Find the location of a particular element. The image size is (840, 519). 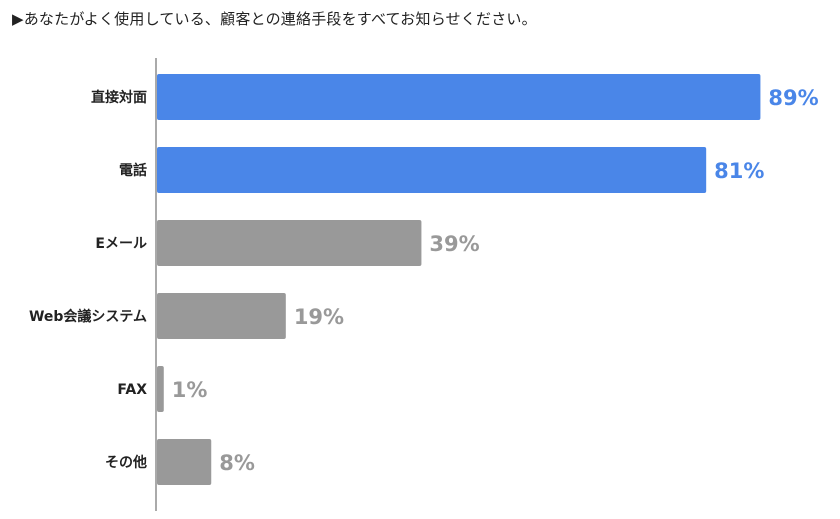

value-label: 81% is located at coordinates (739, 171).